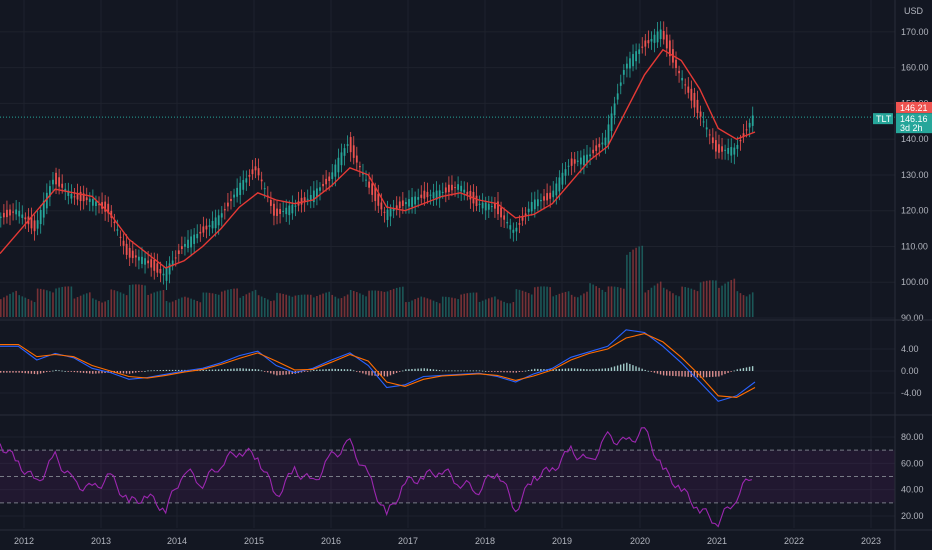 The height and width of the screenshot is (550, 932). Describe the element at coordinates (883, 119) in the screenshot. I see `symbol-tag` at that location.